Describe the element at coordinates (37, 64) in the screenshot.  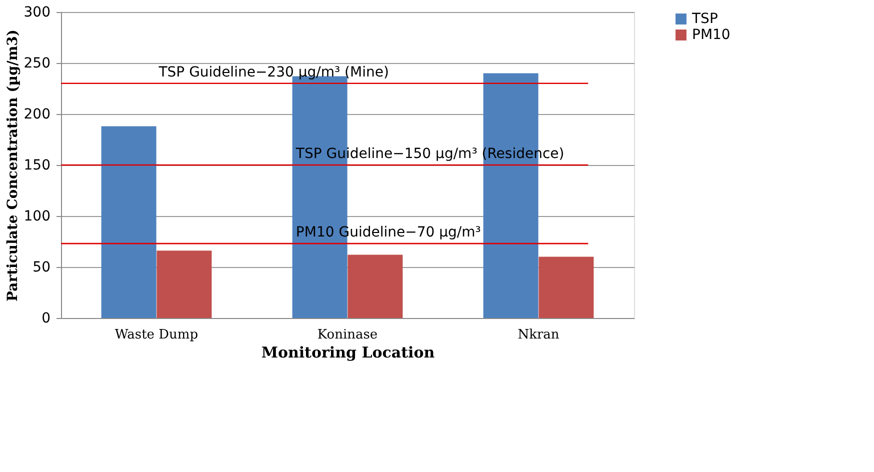
I see `y-tick-label: 250` at that location.